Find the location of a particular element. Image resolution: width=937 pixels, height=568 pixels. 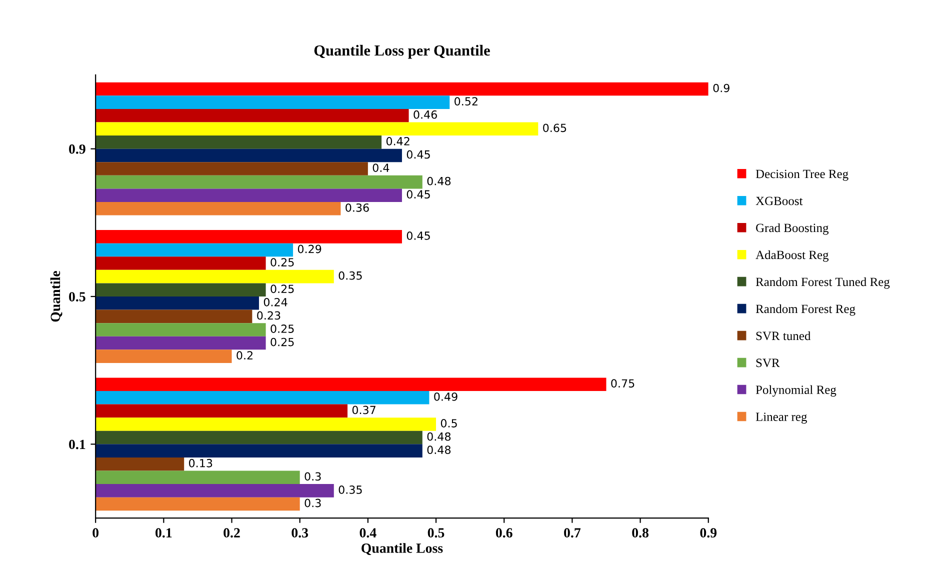

legend-label: Grad Boosting is located at coordinates (792, 229).